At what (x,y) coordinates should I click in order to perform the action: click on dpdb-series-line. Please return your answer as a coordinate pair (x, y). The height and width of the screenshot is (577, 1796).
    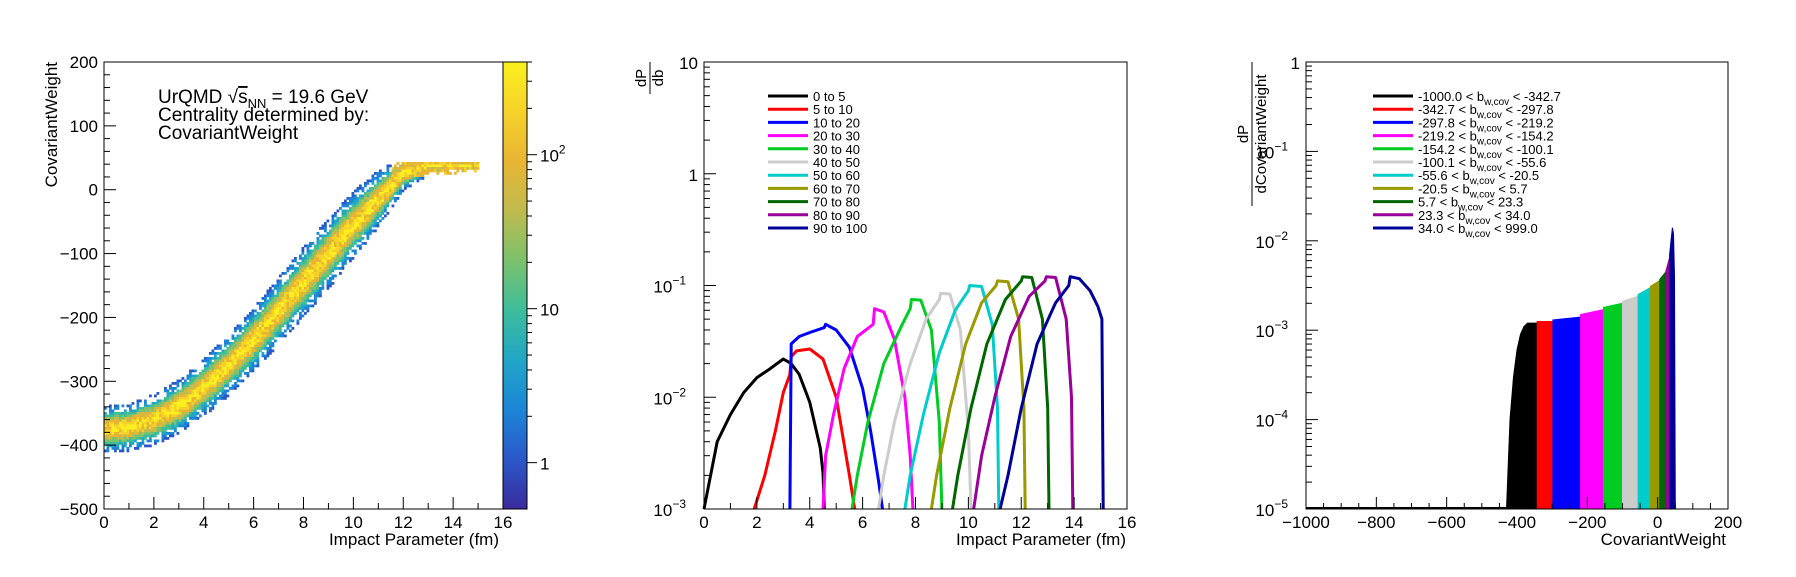
    Looking at the image, I should click on (925, 400).